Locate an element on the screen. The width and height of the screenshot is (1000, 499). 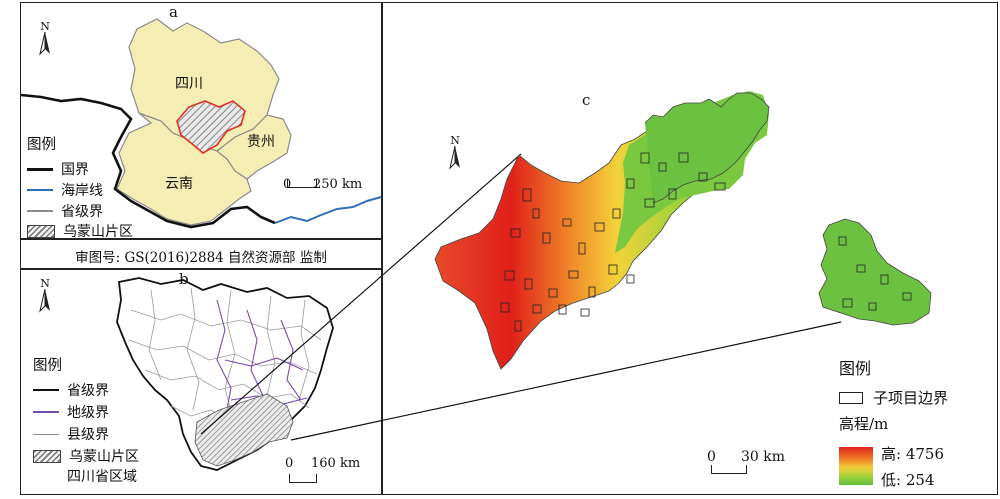
wumeng-area-highlight is located at coordinates (211, 127).